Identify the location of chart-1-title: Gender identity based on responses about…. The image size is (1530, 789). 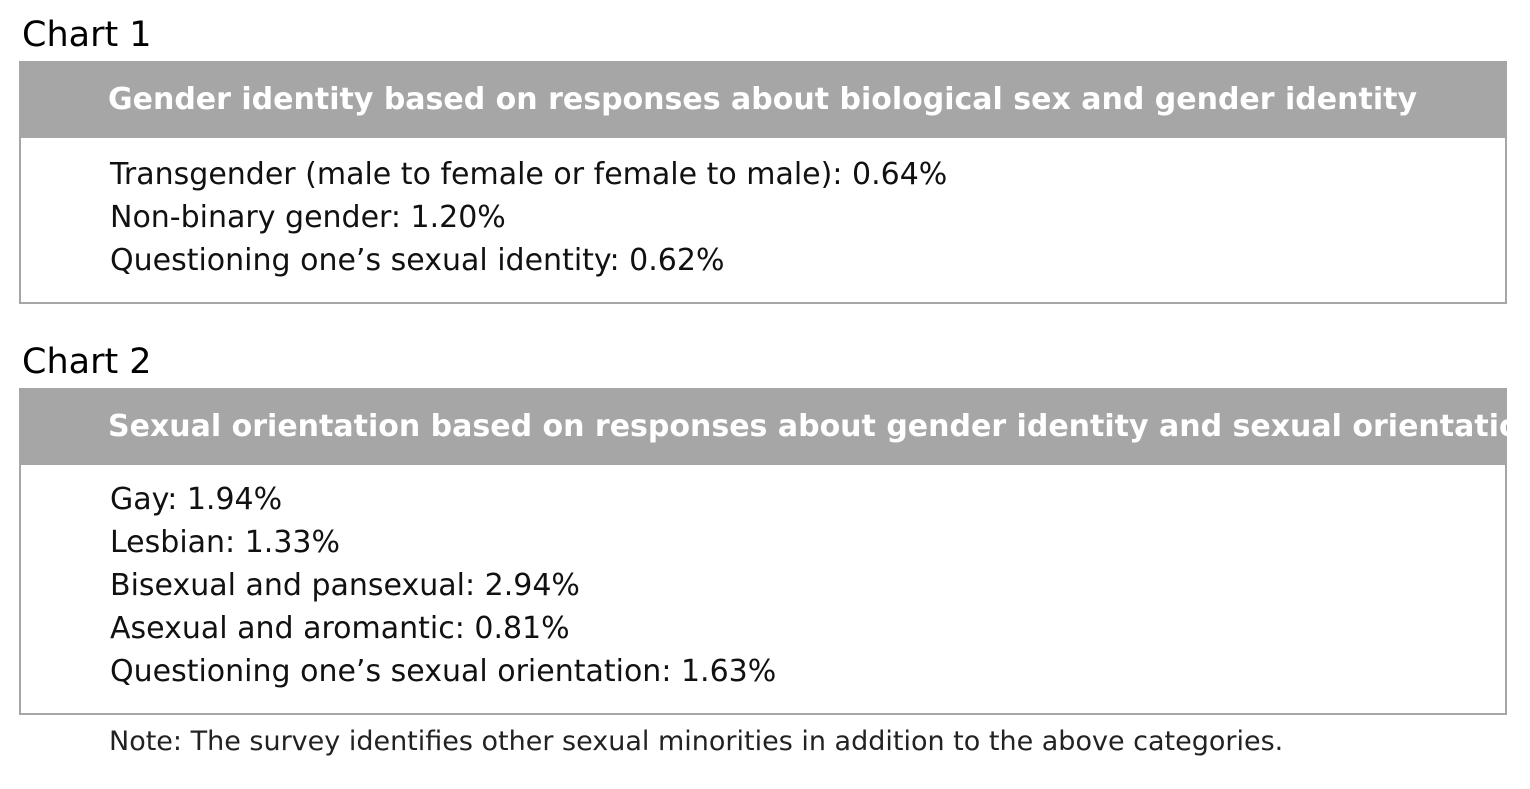
(763, 99).